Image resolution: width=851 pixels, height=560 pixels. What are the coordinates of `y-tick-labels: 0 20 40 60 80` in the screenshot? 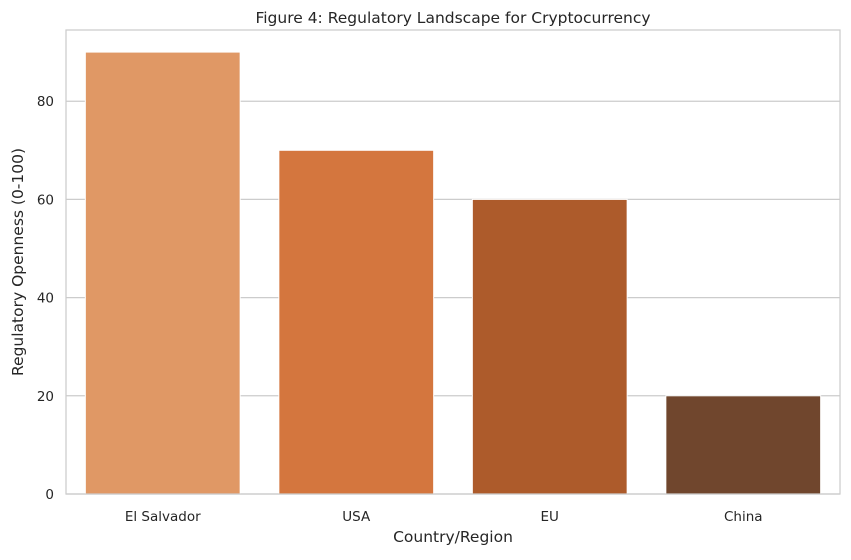 It's located at (45, 298).